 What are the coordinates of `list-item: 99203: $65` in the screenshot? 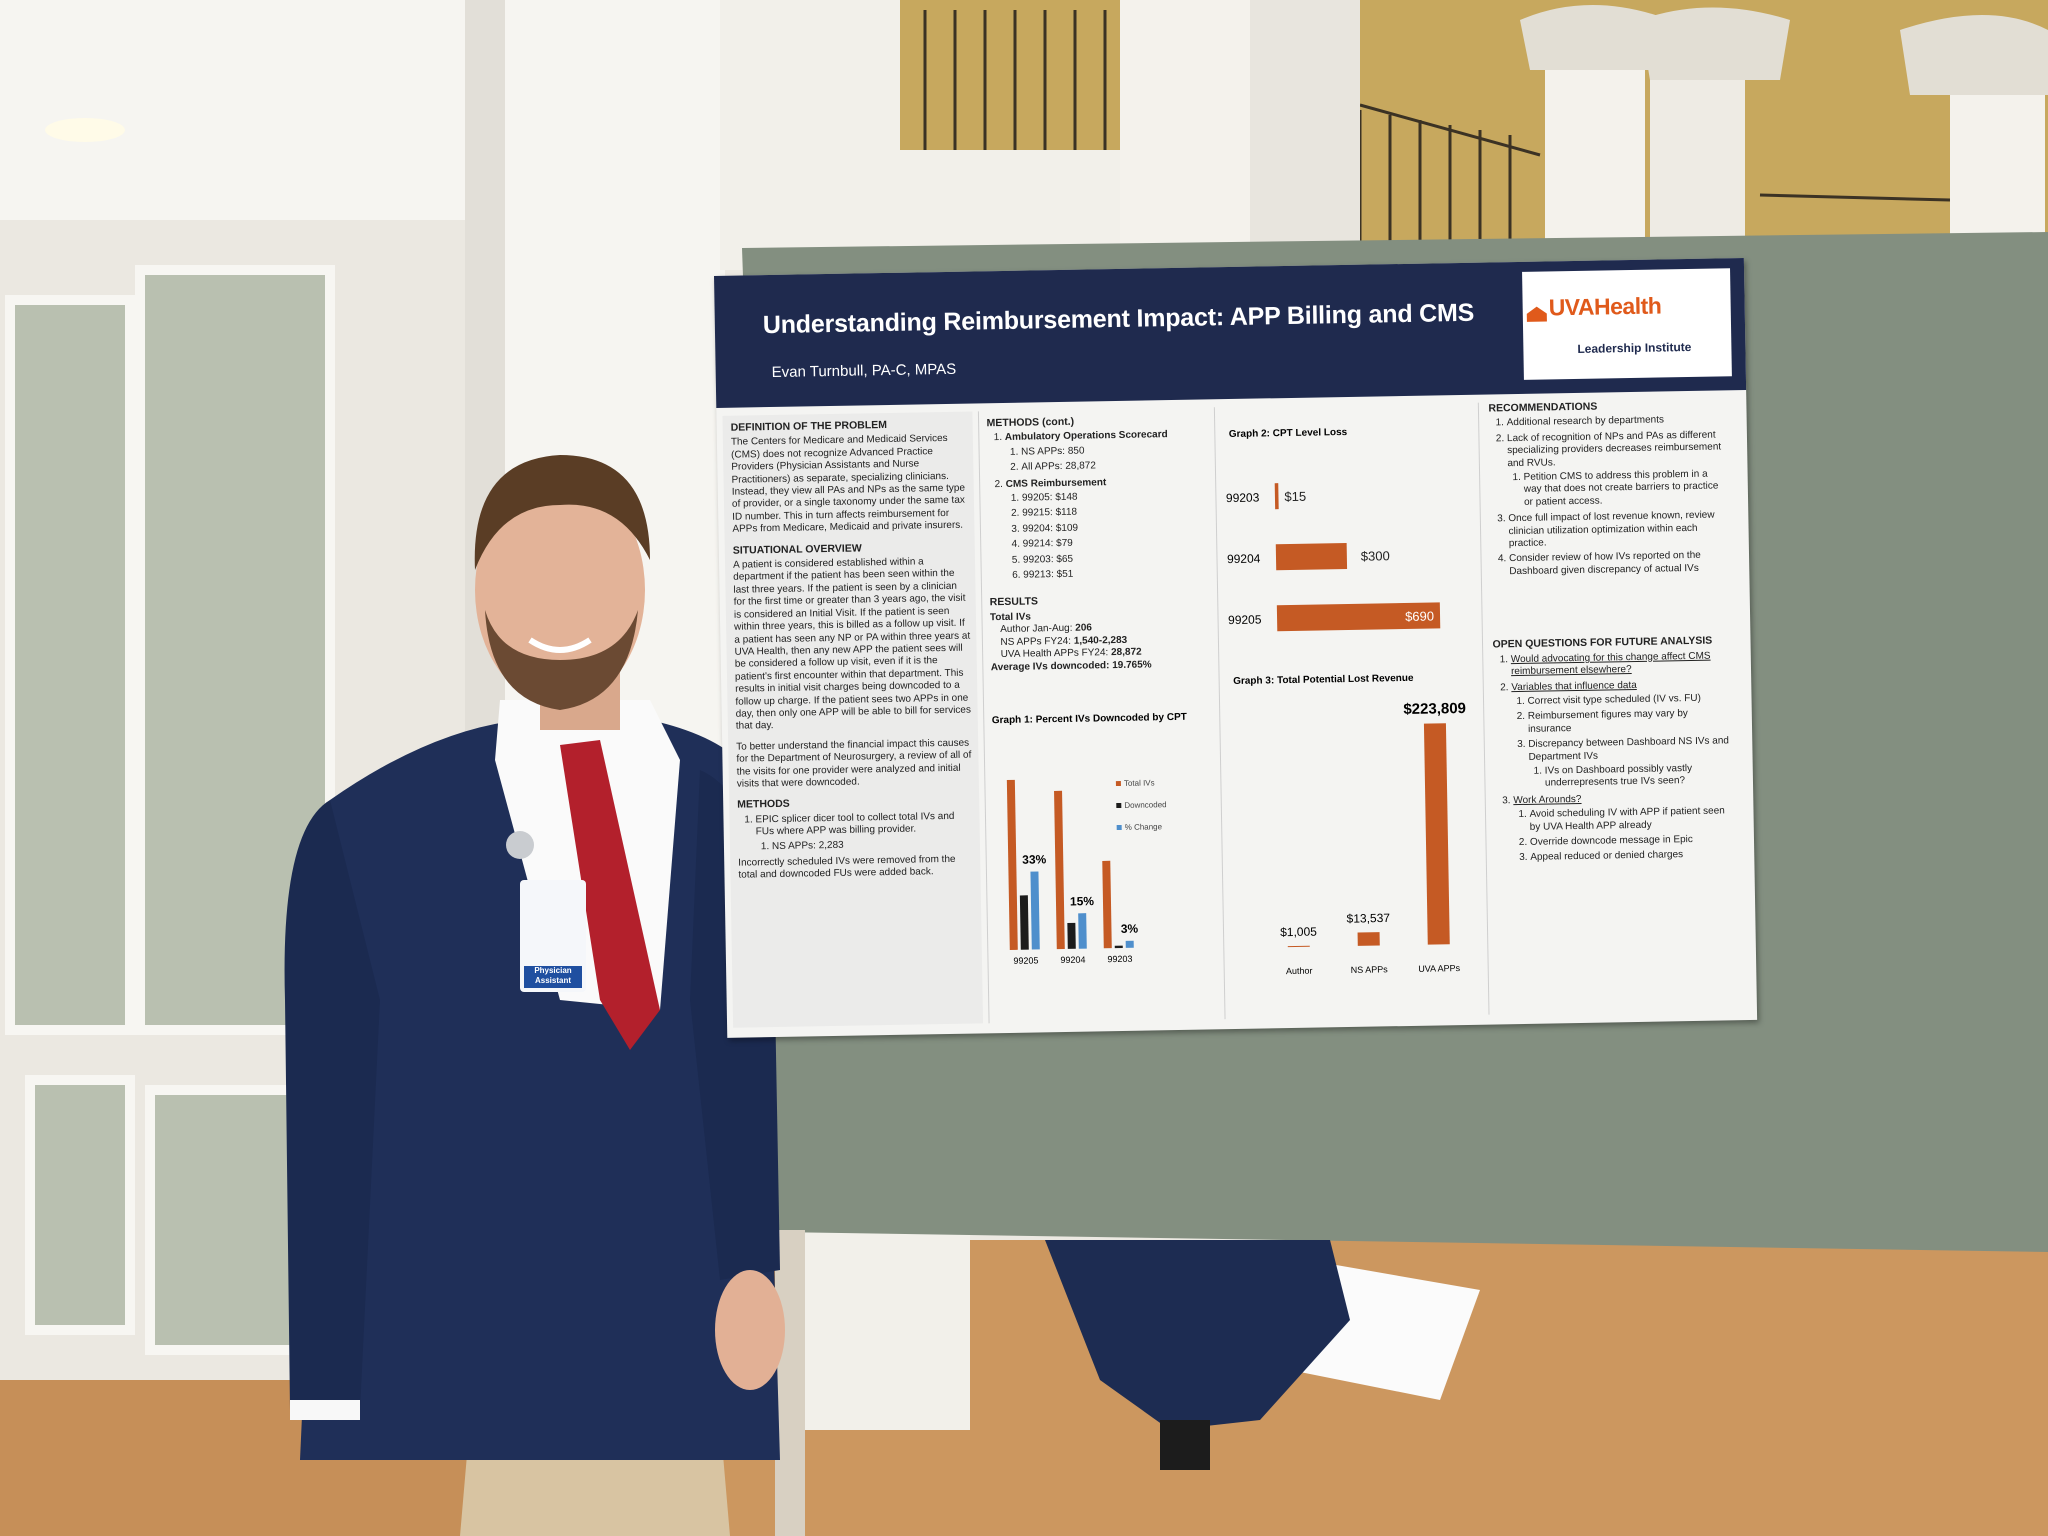 It's located at (1117, 559).